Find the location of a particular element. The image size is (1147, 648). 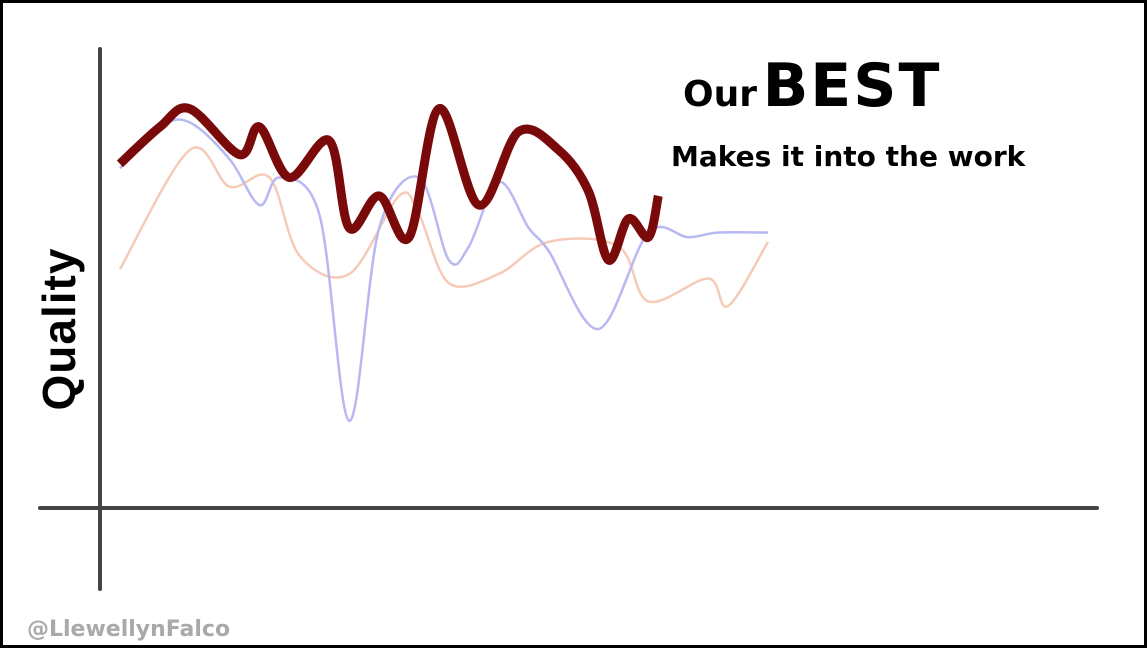

series-line-orange is located at coordinates (444, 227).